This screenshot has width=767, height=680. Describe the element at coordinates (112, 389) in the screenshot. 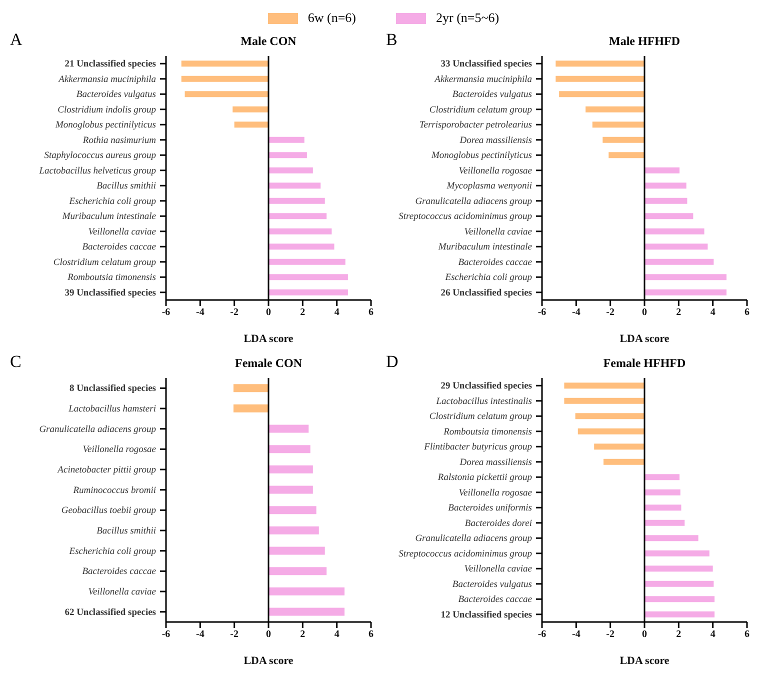

I see `y-tick-label: 8 Unclassified species` at that location.